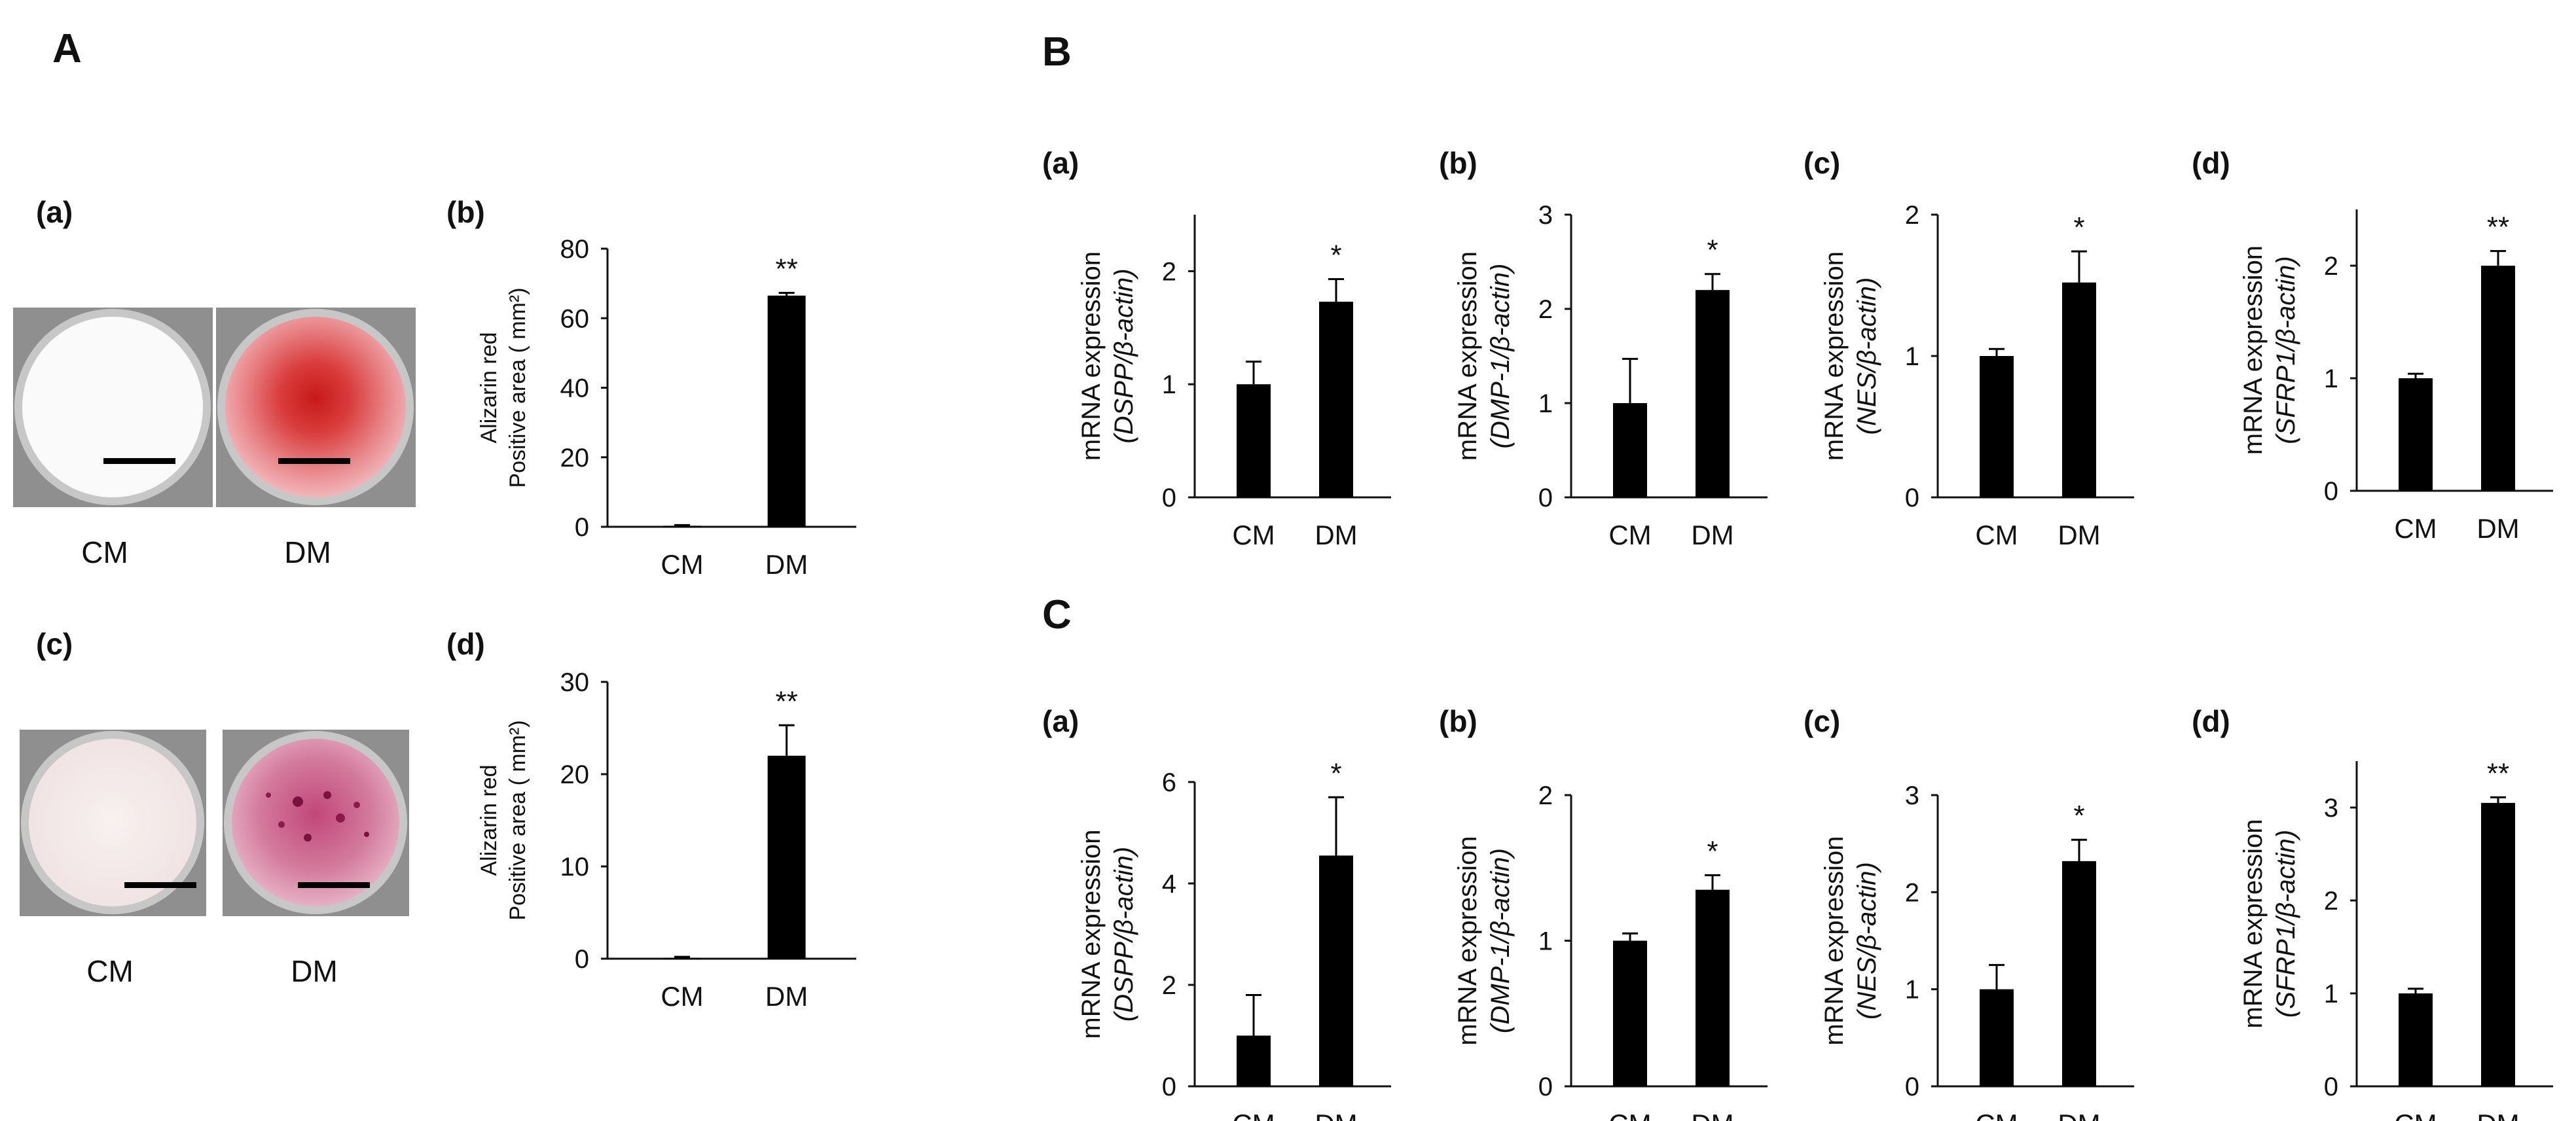  What do you see at coordinates (1169, 782) in the screenshot?
I see `y-tick-label: 6` at bounding box center [1169, 782].